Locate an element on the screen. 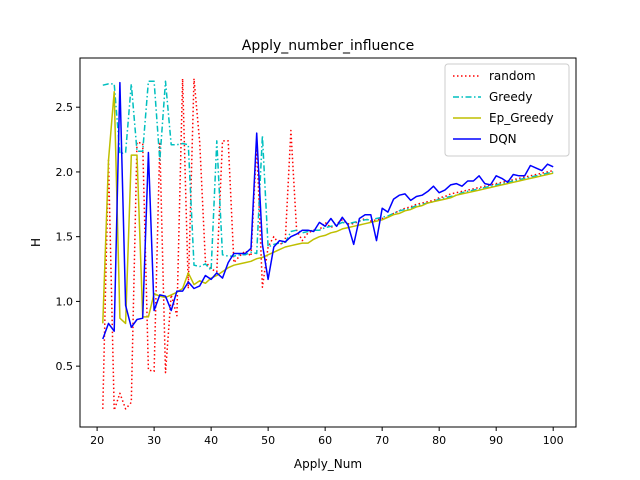 The width and height of the screenshot is (640, 480). legend-box is located at coordinates (507, 110).